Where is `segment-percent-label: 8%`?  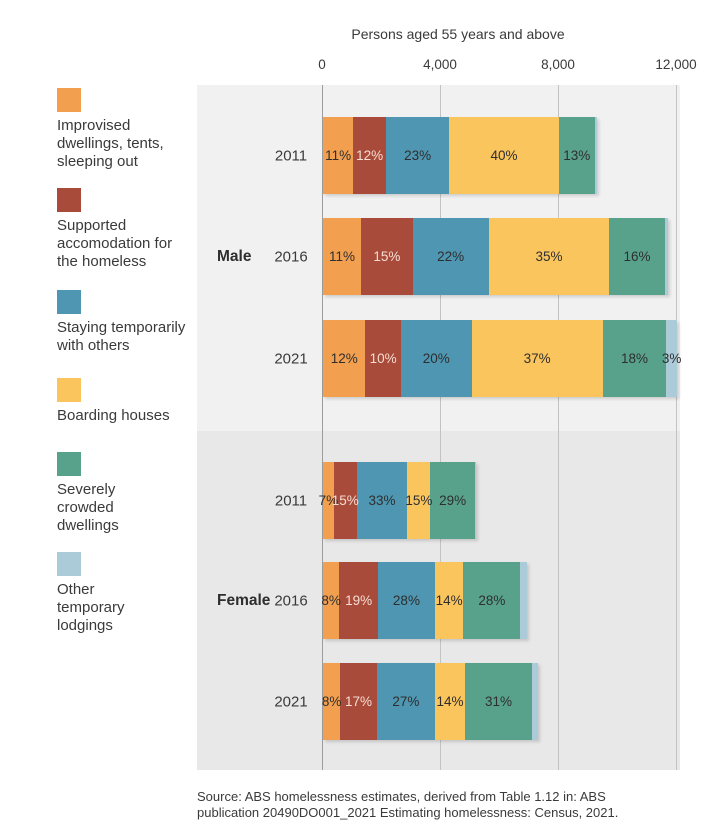 segment-percent-label: 8% is located at coordinates (331, 600).